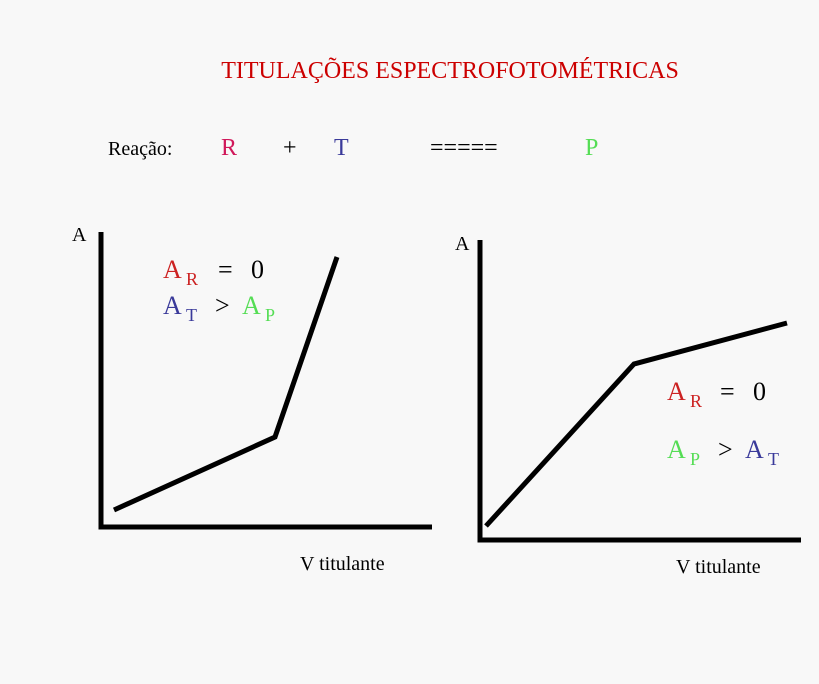  Describe the element at coordinates (229, 148) in the screenshot. I see `reactant: R` at that location.